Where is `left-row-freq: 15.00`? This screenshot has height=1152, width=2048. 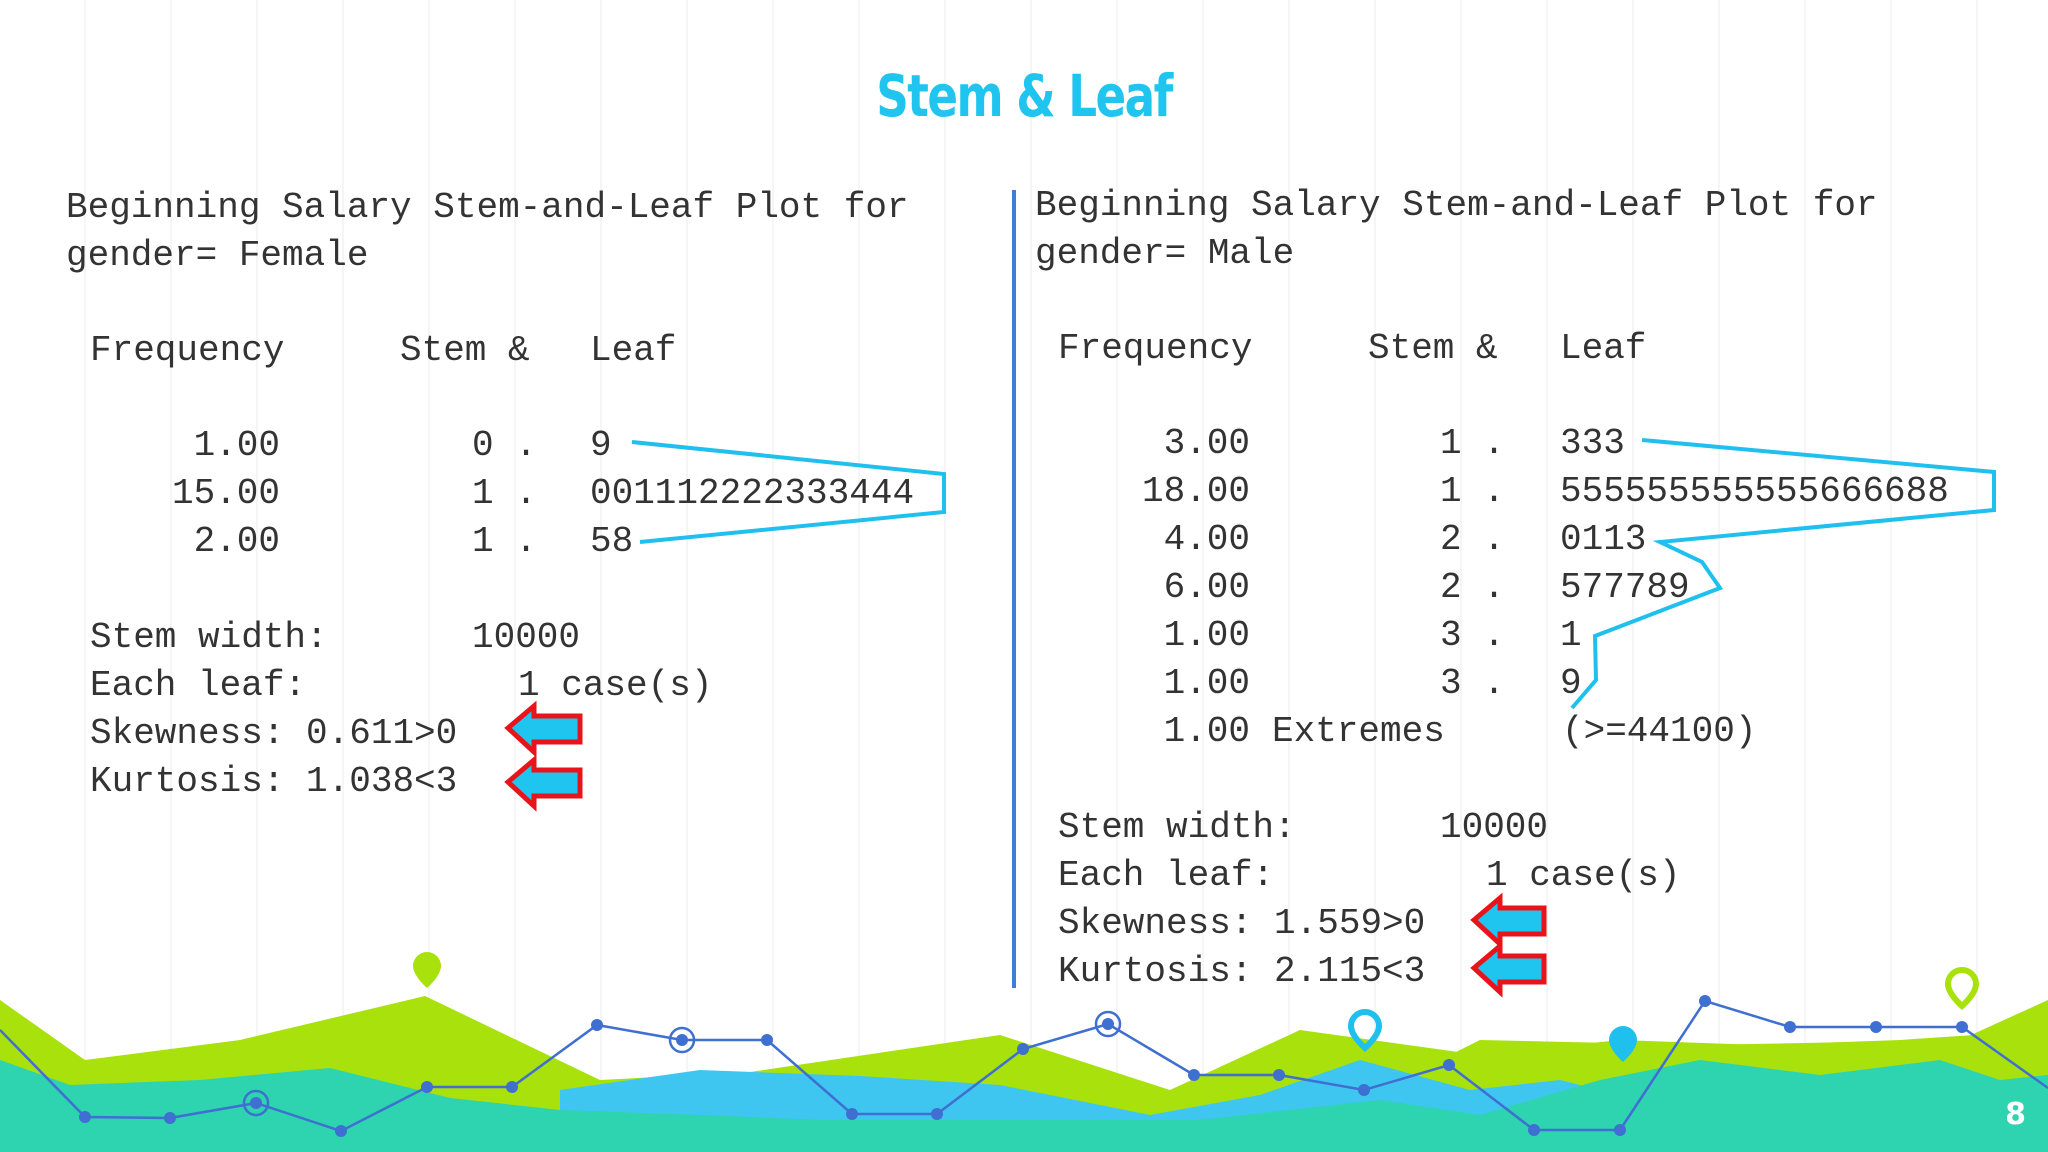
left-row-freq: 15.00 is located at coordinates (225, 493).